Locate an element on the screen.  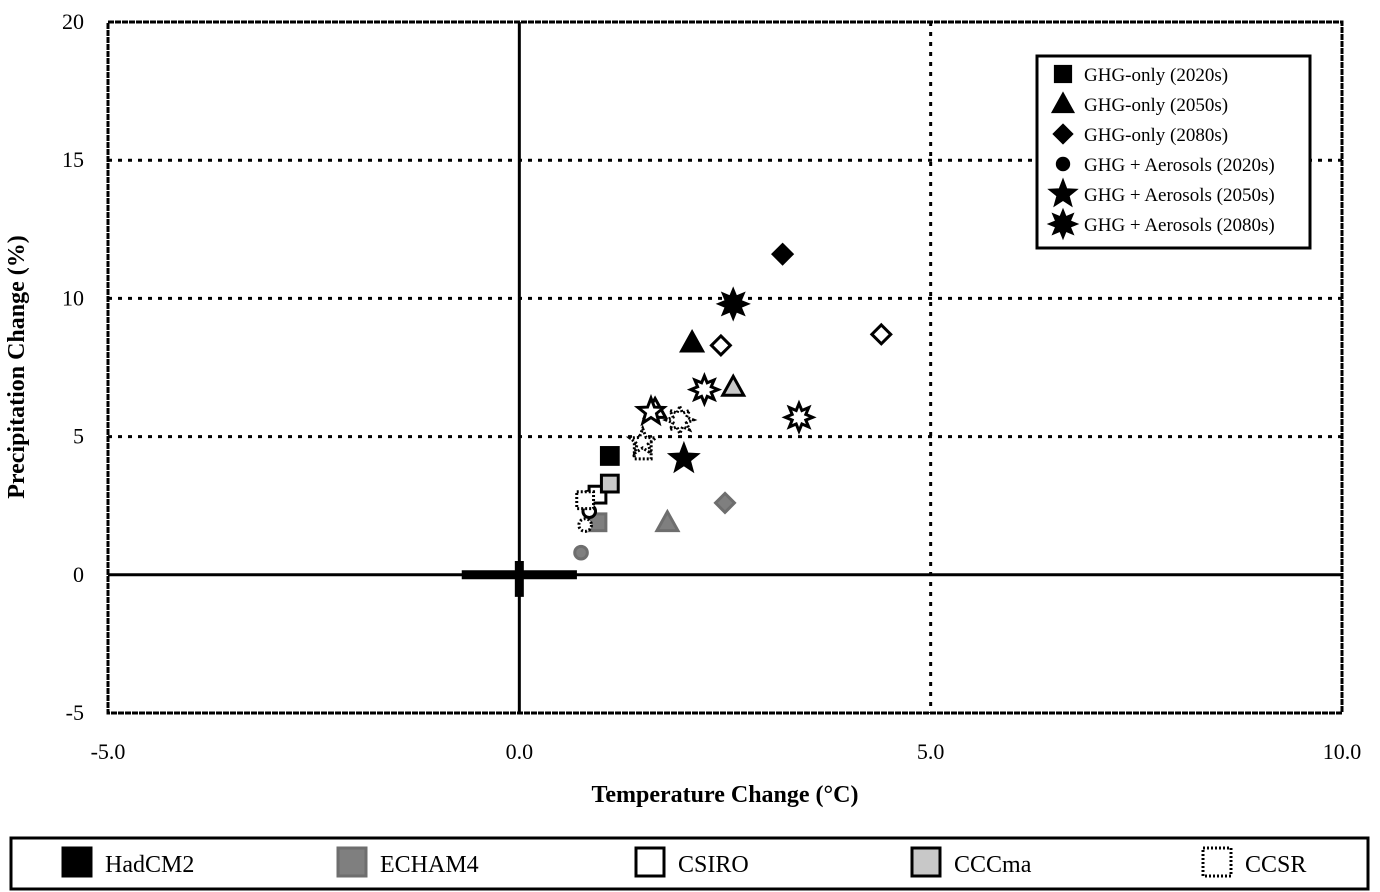
x-axis-title: Temperature Change (°C) is located at coordinates (725, 795).